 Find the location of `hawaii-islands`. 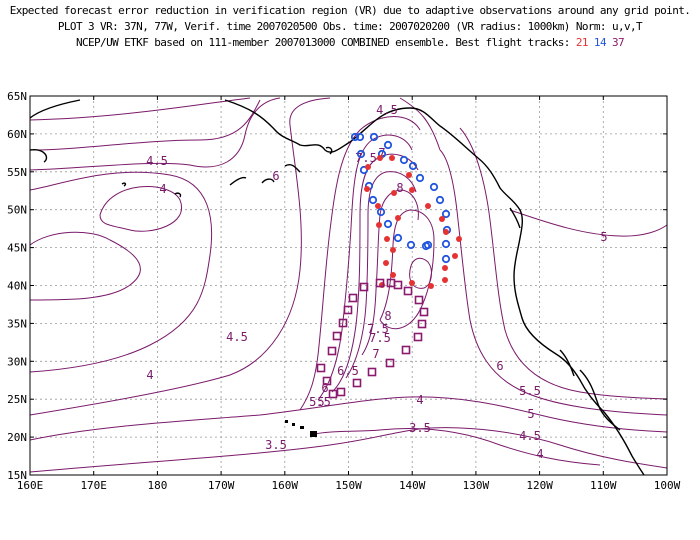

hawaii-islands is located at coordinates (301, 428).